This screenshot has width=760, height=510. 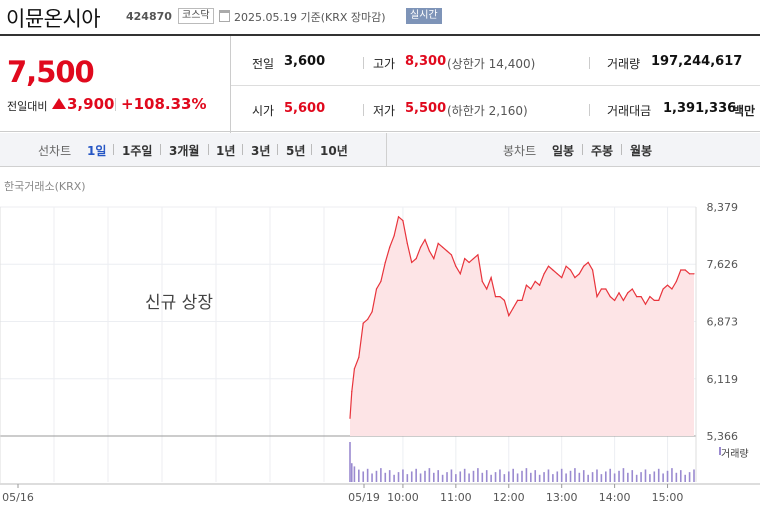 What do you see at coordinates (380, 150) in the screenshot?
I see `chart-period-tabs: 선차트 1일 1주일 3개월 1년 3년 5년 10년 봉차트 일봉 주봉 월봉` at bounding box center [380, 150].